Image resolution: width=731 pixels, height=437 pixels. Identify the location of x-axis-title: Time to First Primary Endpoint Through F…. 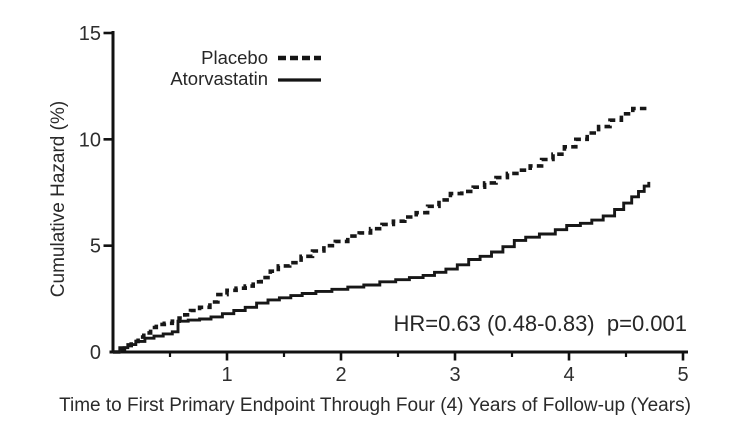
(375, 405).